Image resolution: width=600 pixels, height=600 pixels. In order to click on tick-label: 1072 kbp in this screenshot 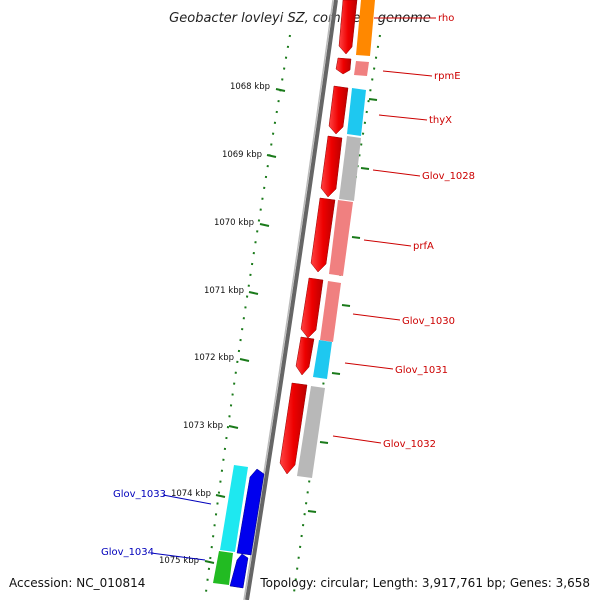, I will do `click(214, 358)`.